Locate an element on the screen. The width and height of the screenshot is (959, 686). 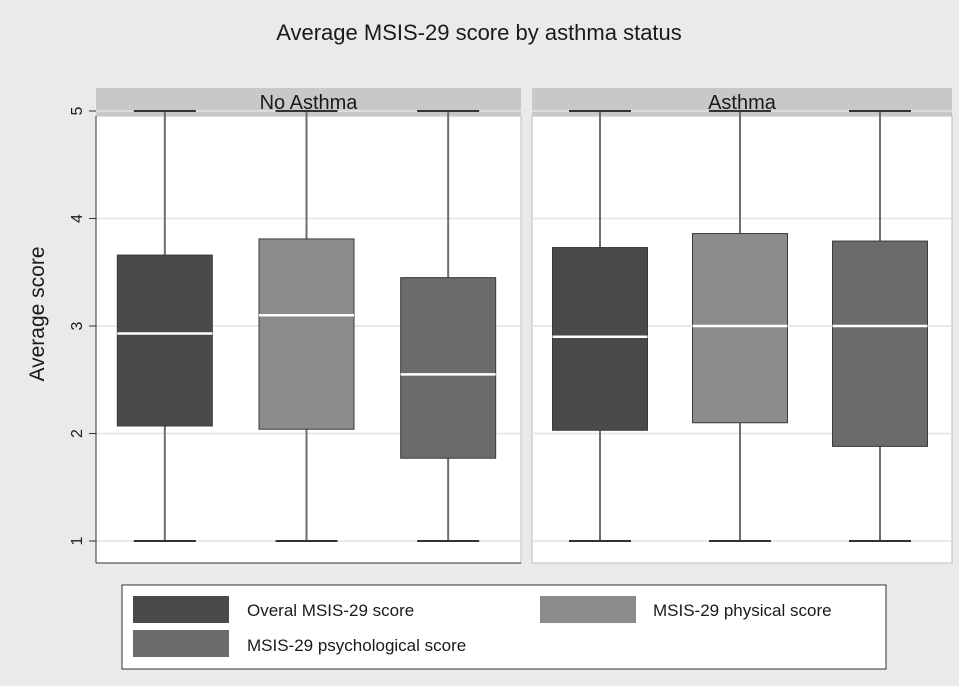
y-tick-label: 5 is located at coordinates (77, 110).